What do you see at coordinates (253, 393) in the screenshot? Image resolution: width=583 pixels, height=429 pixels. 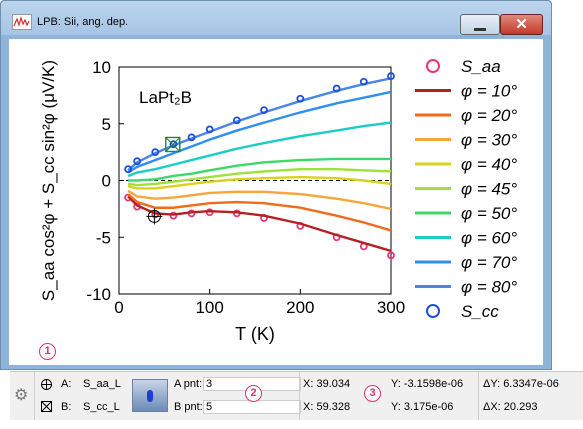 I see `callout-marker-2: 2` at bounding box center [253, 393].